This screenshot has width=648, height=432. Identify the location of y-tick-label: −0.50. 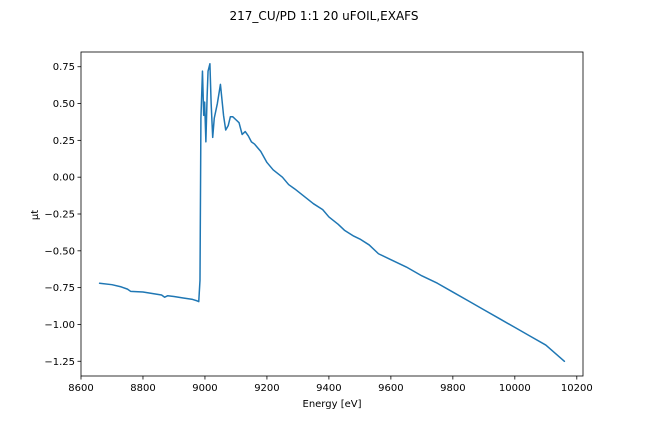
(59, 251).